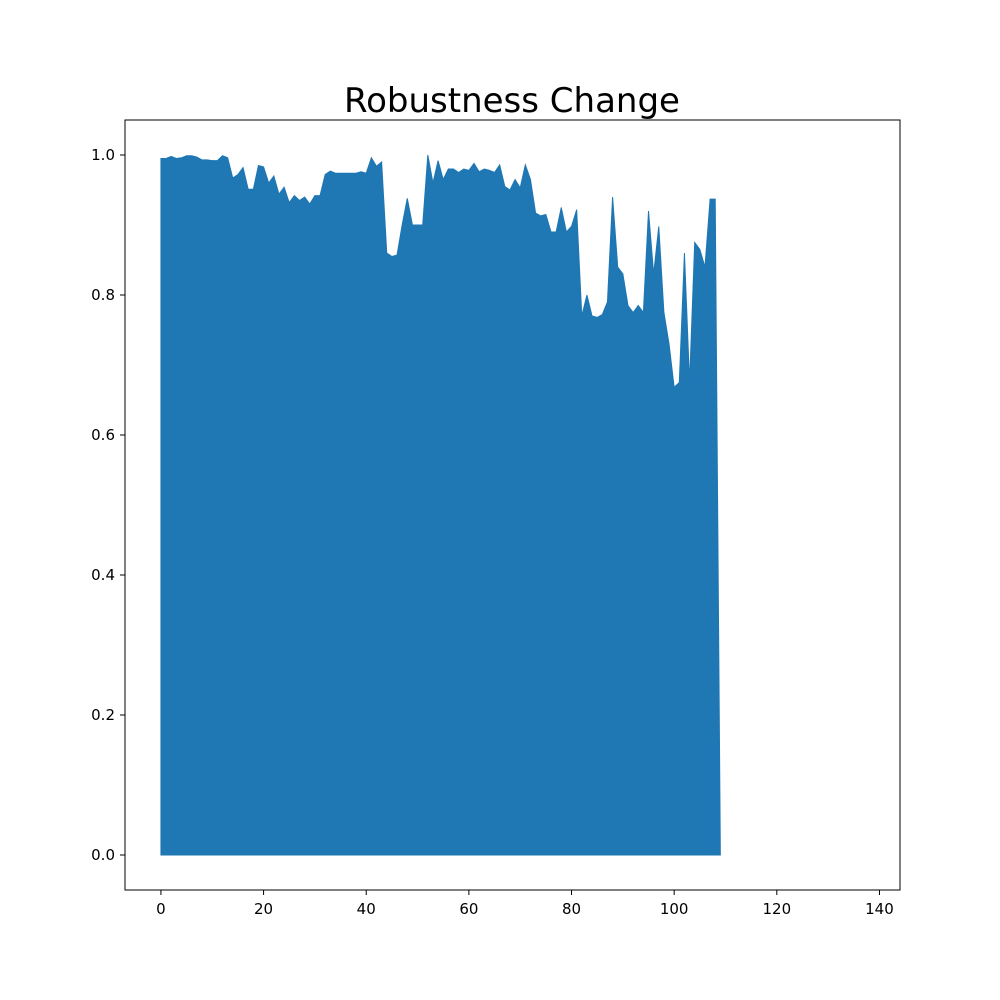 This screenshot has height=1000, width=1000. Describe the element at coordinates (103, 295) in the screenshot. I see `y-tick-label: 0.8` at that location.